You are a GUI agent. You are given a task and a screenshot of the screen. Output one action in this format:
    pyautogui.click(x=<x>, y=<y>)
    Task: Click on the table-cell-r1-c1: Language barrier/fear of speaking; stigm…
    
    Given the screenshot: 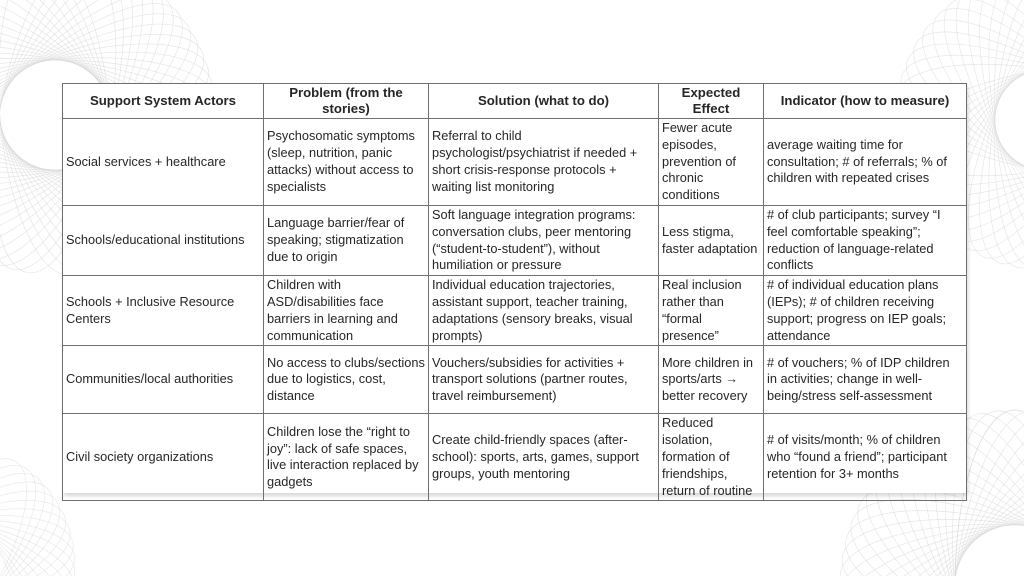 What is the action you would take?
    pyautogui.click(x=346, y=240)
    